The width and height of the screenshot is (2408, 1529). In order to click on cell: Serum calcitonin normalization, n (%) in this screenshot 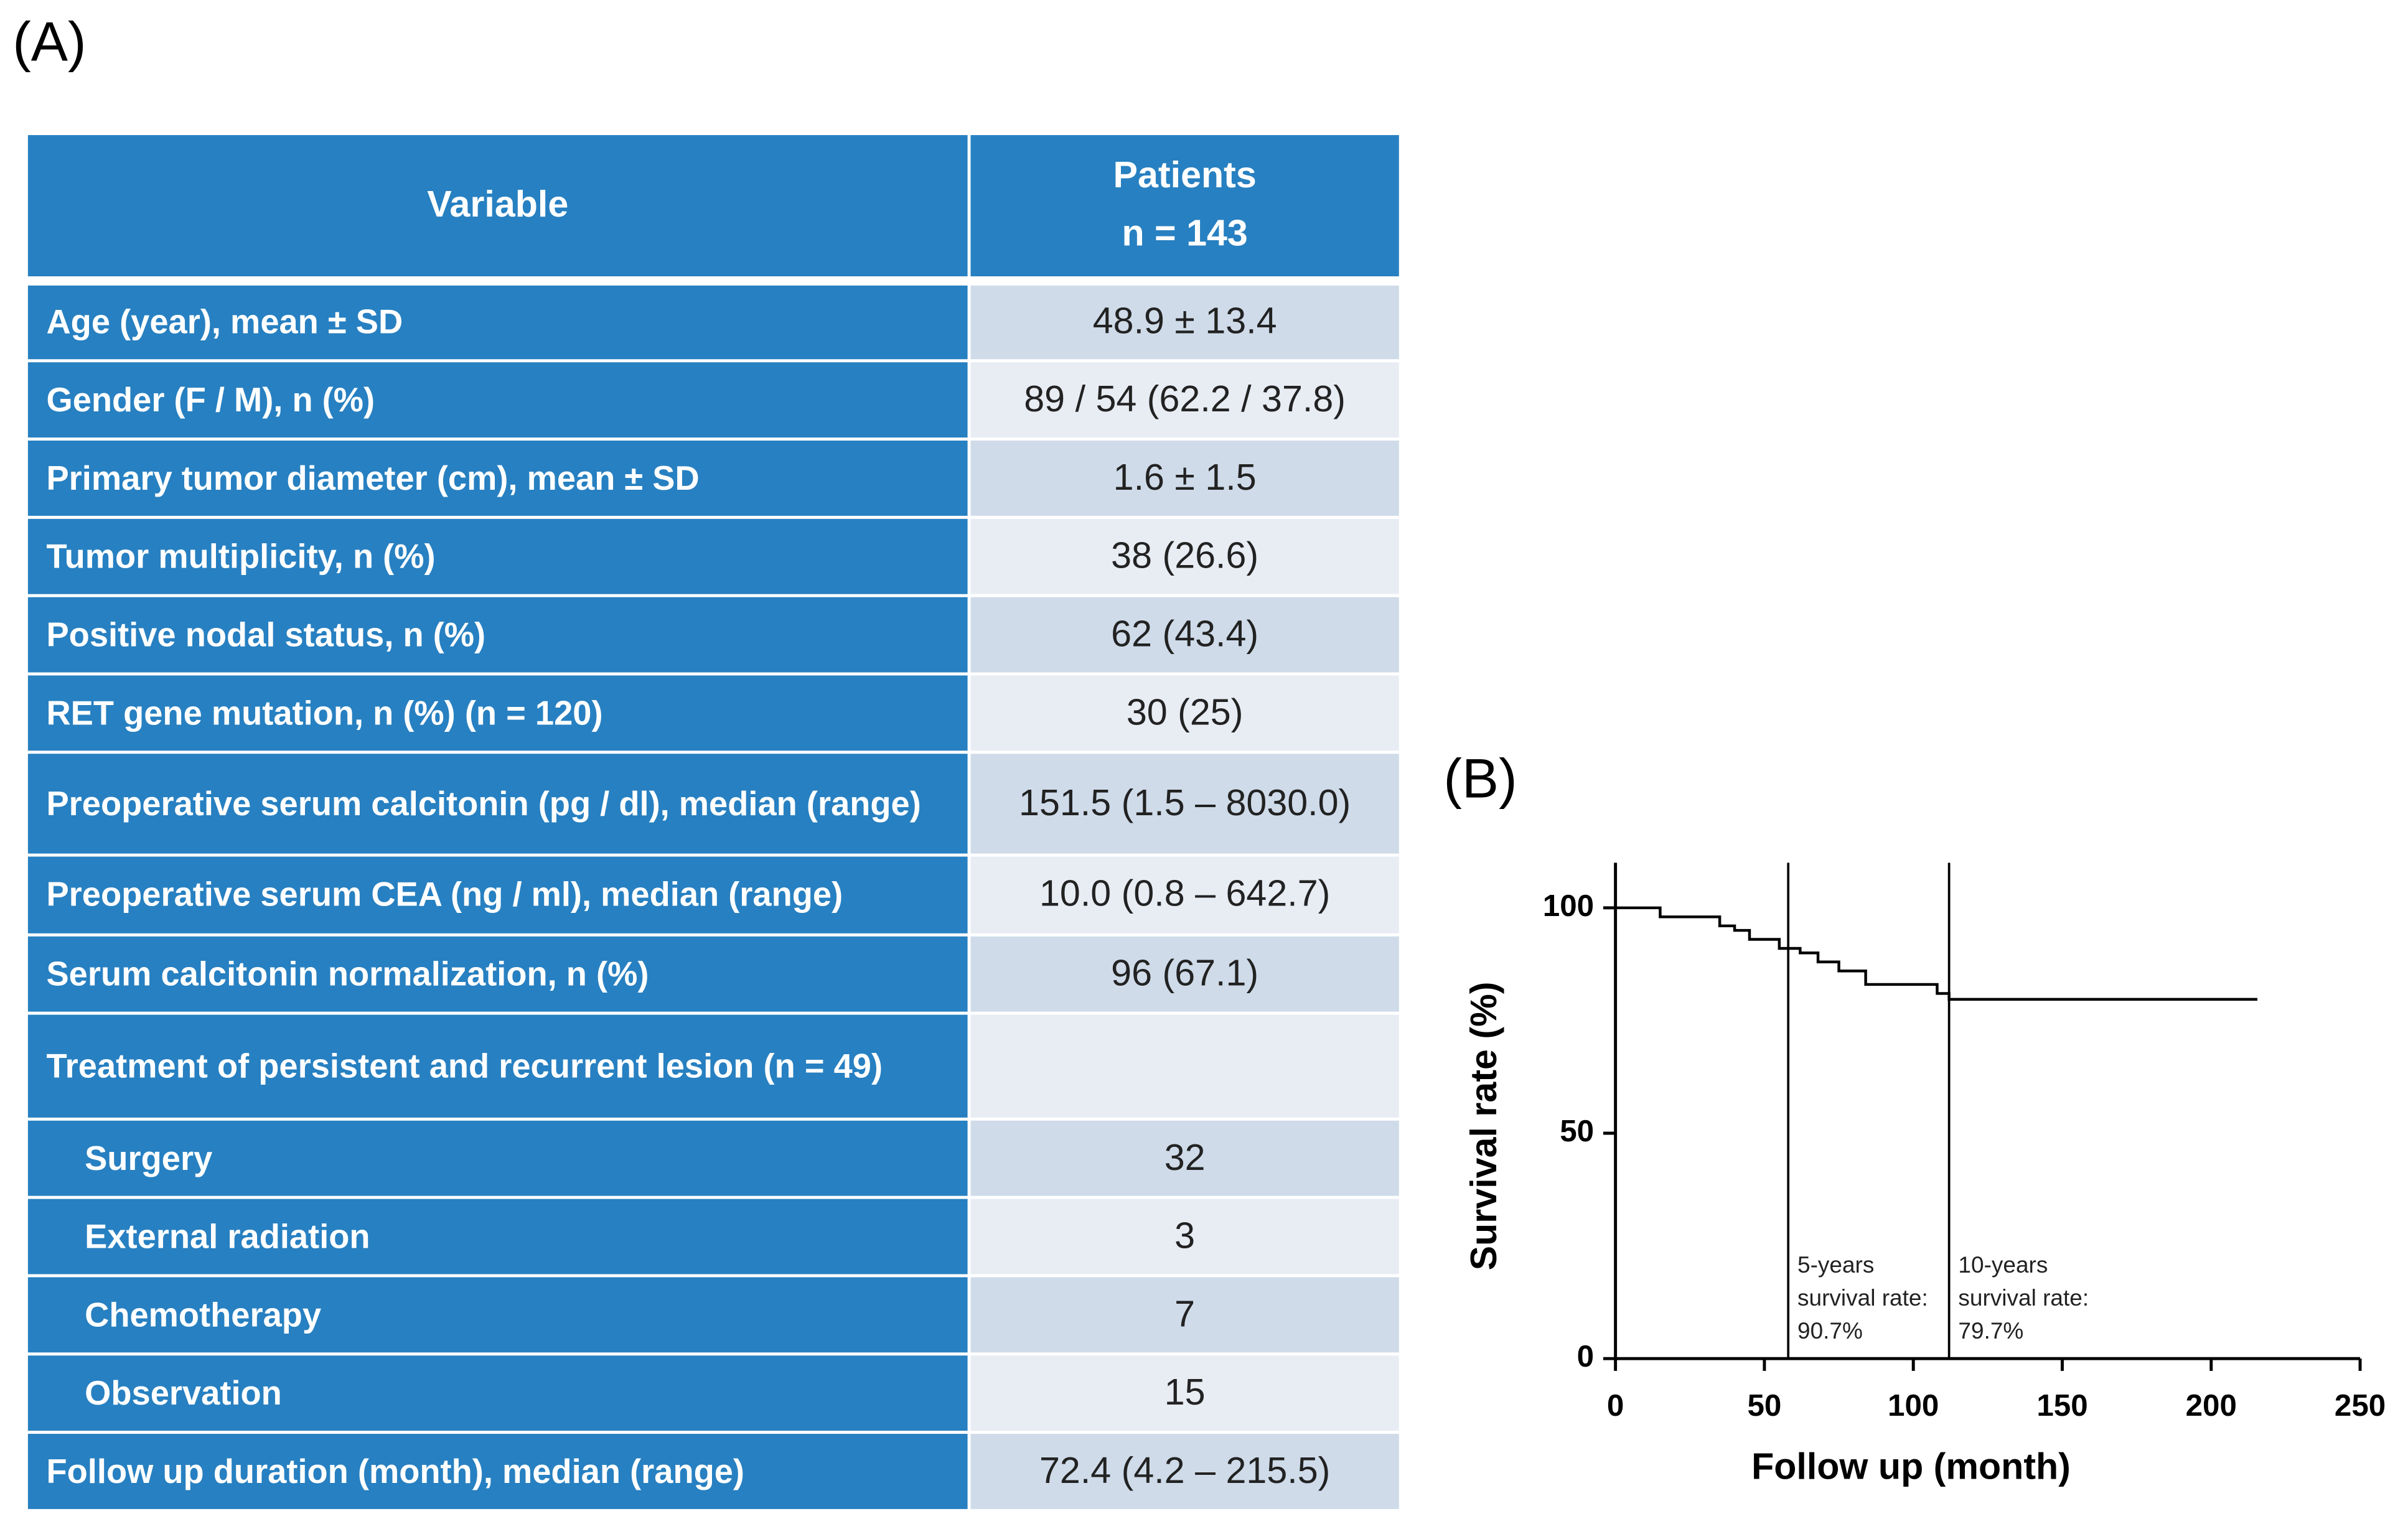, I will do `click(348, 974)`.